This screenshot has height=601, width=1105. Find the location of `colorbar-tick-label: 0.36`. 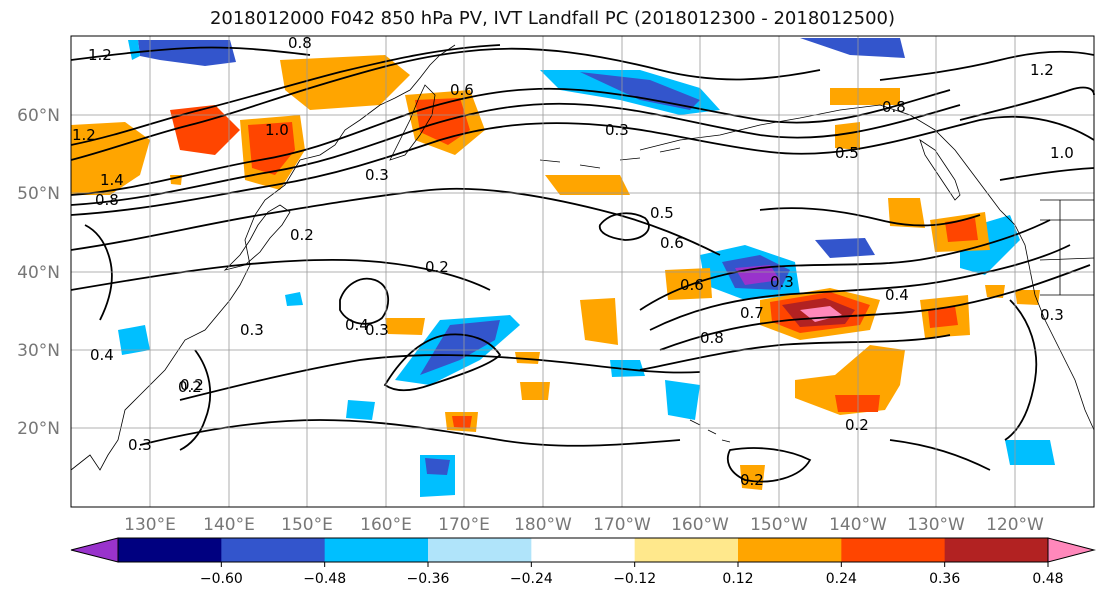

colorbar-tick-label: 0.36 is located at coordinates (944, 579).